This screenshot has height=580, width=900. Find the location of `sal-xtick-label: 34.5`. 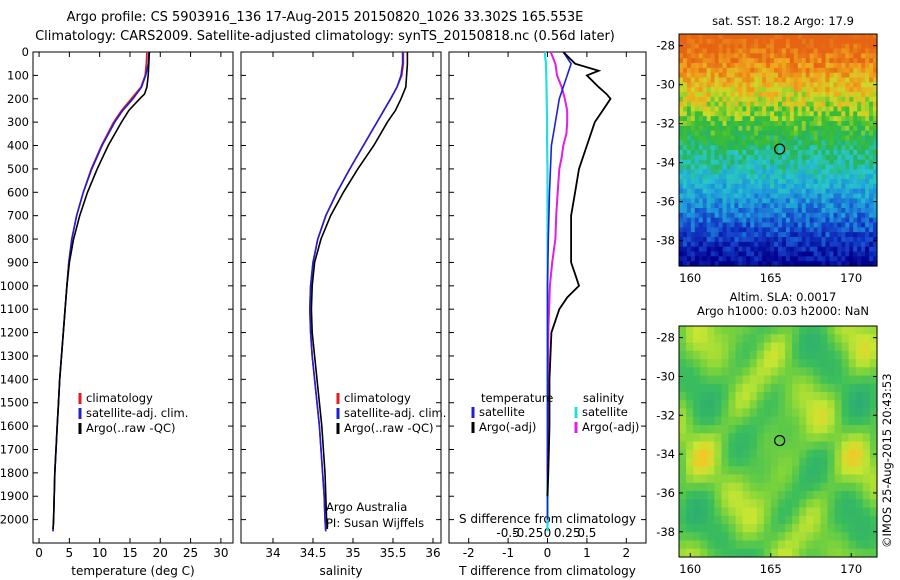

sal-xtick-label: 34.5 is located at coordinates (313, 553).